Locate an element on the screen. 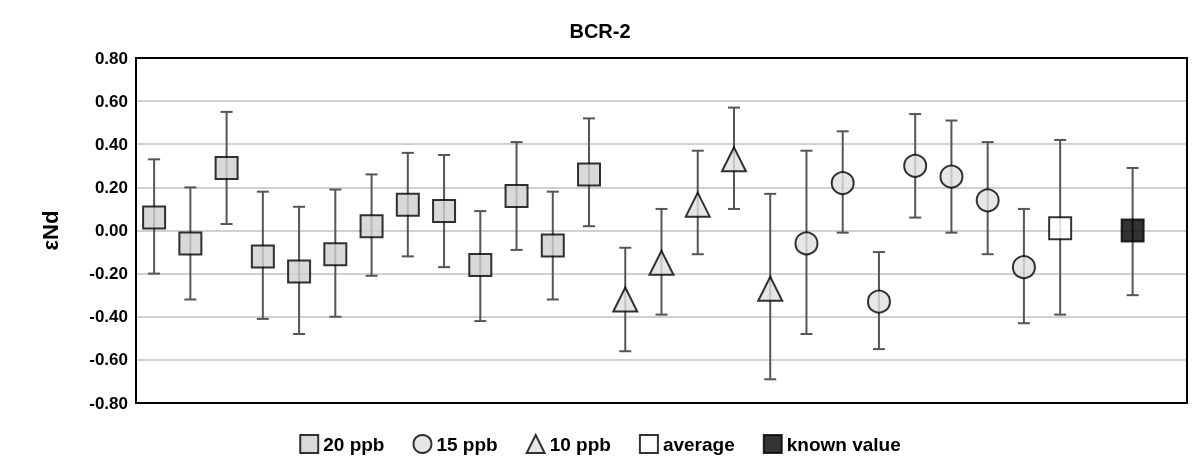  y-tick-label: 0.40 is located at coordinates (111, 144).